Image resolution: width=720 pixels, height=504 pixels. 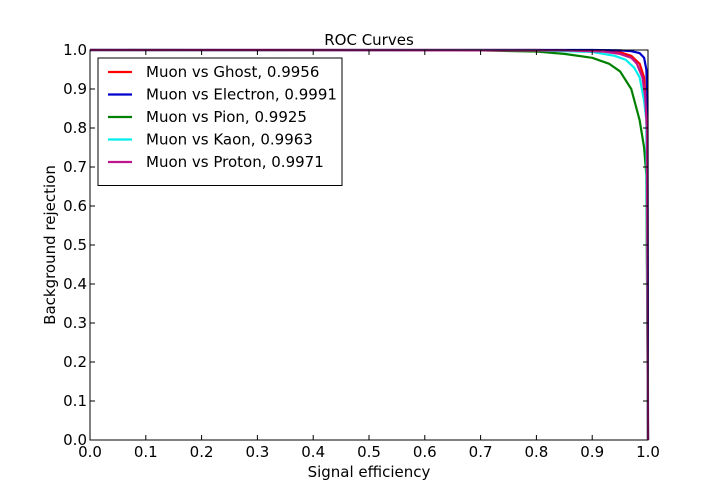 What do you see at coordinates (232, 72) in the screenshot?
I see `legend-label-0: Muon vs Ghost, 0.9956` at bounding box center [232, 72].